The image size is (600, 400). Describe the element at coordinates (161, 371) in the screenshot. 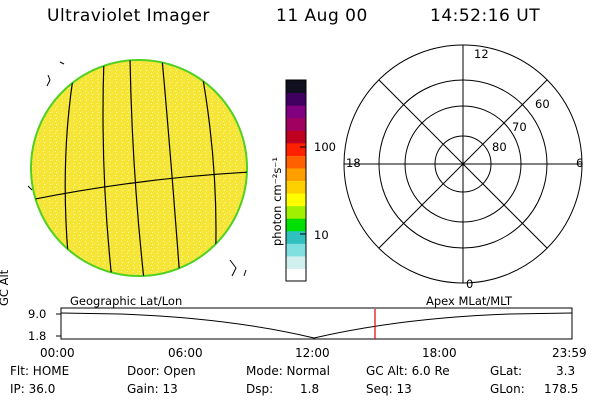

I see `status-door: Door: Open` at that location.